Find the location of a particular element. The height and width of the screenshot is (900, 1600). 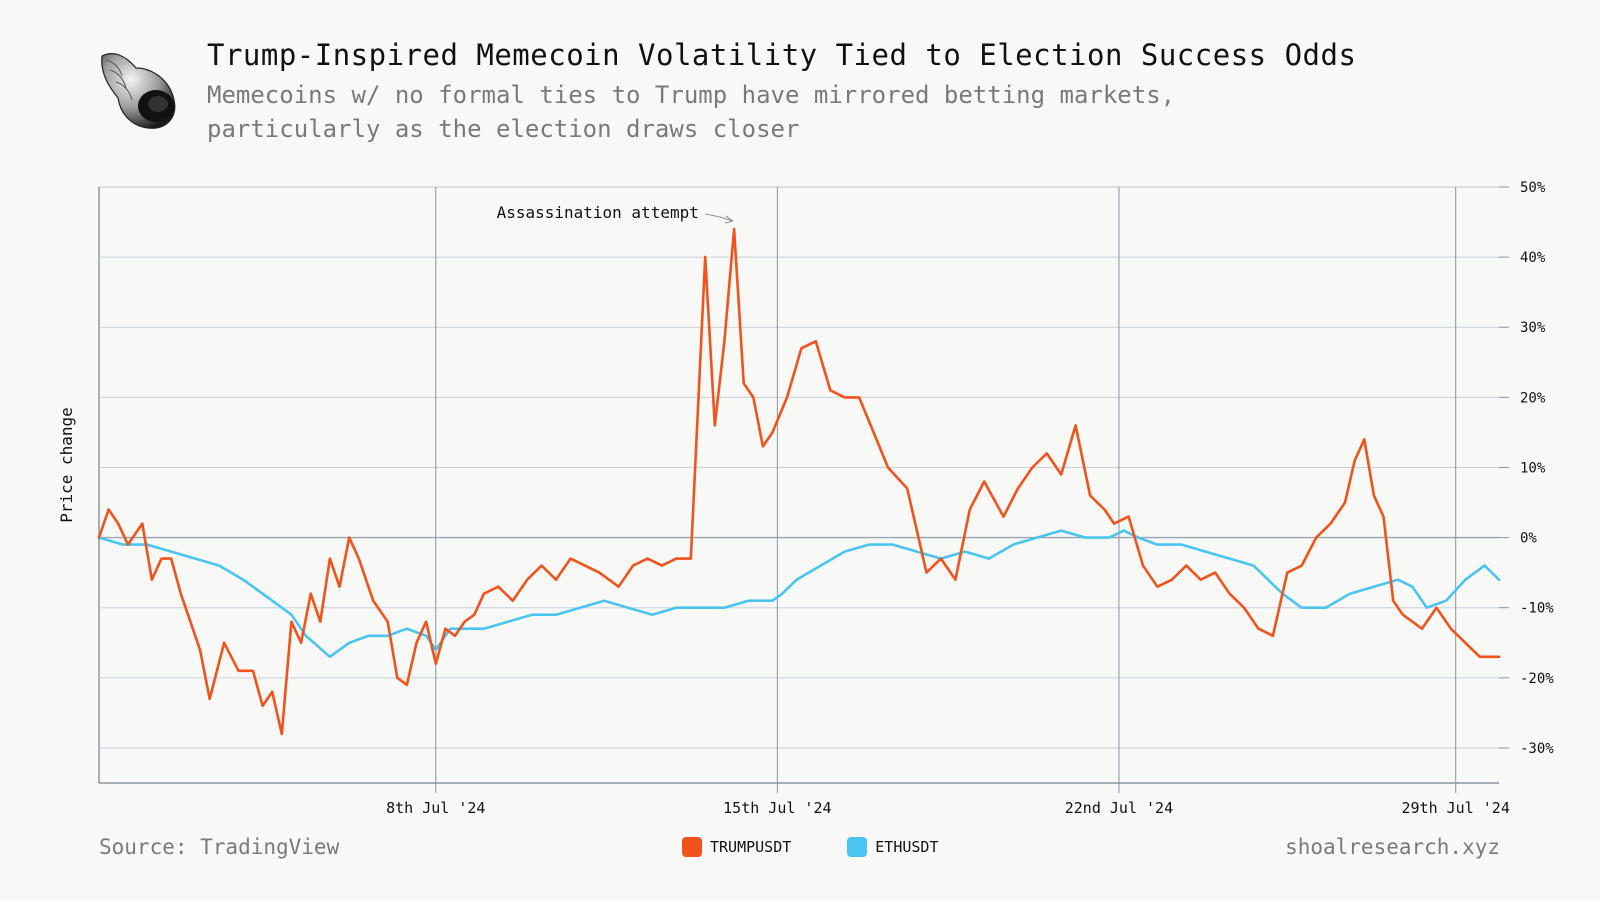

annotation-layer: Assassination attempt is located at coordinates (615, 213).